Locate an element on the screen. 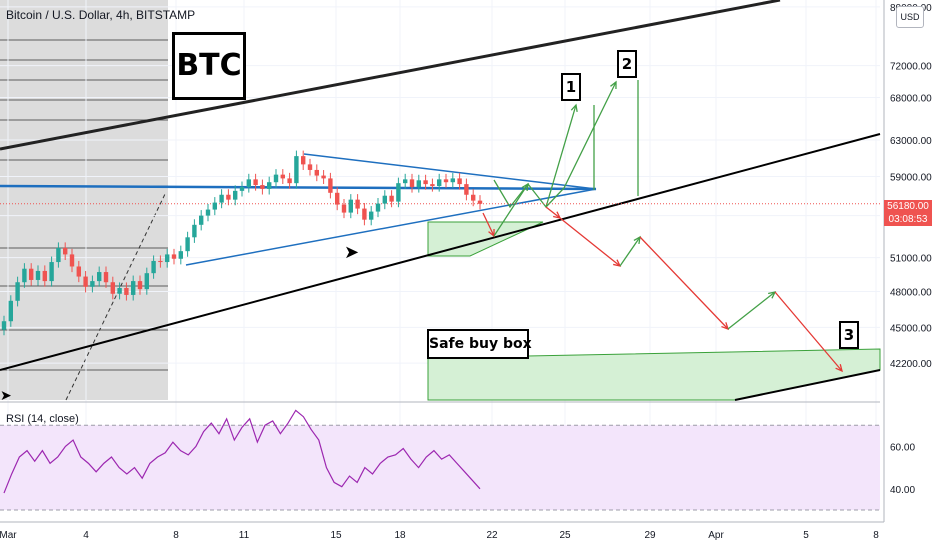 The image size is (932, 550). dashed-trend is located at coordinates (116, 296).